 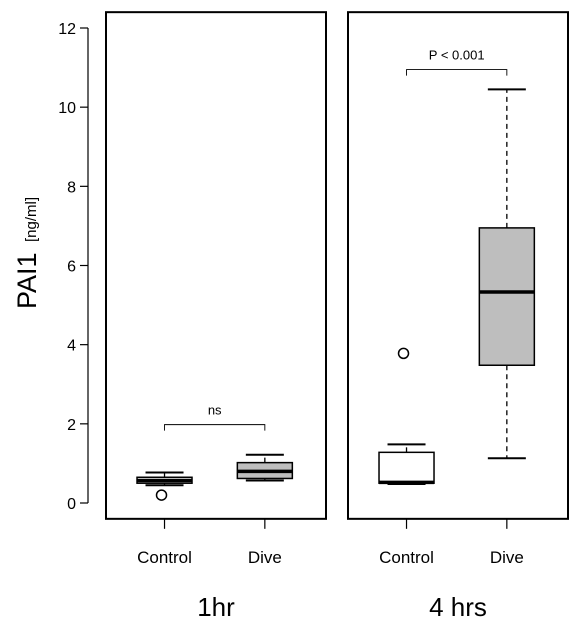 I want to click on y-tick-label: 6, so click(x=71, y=267).